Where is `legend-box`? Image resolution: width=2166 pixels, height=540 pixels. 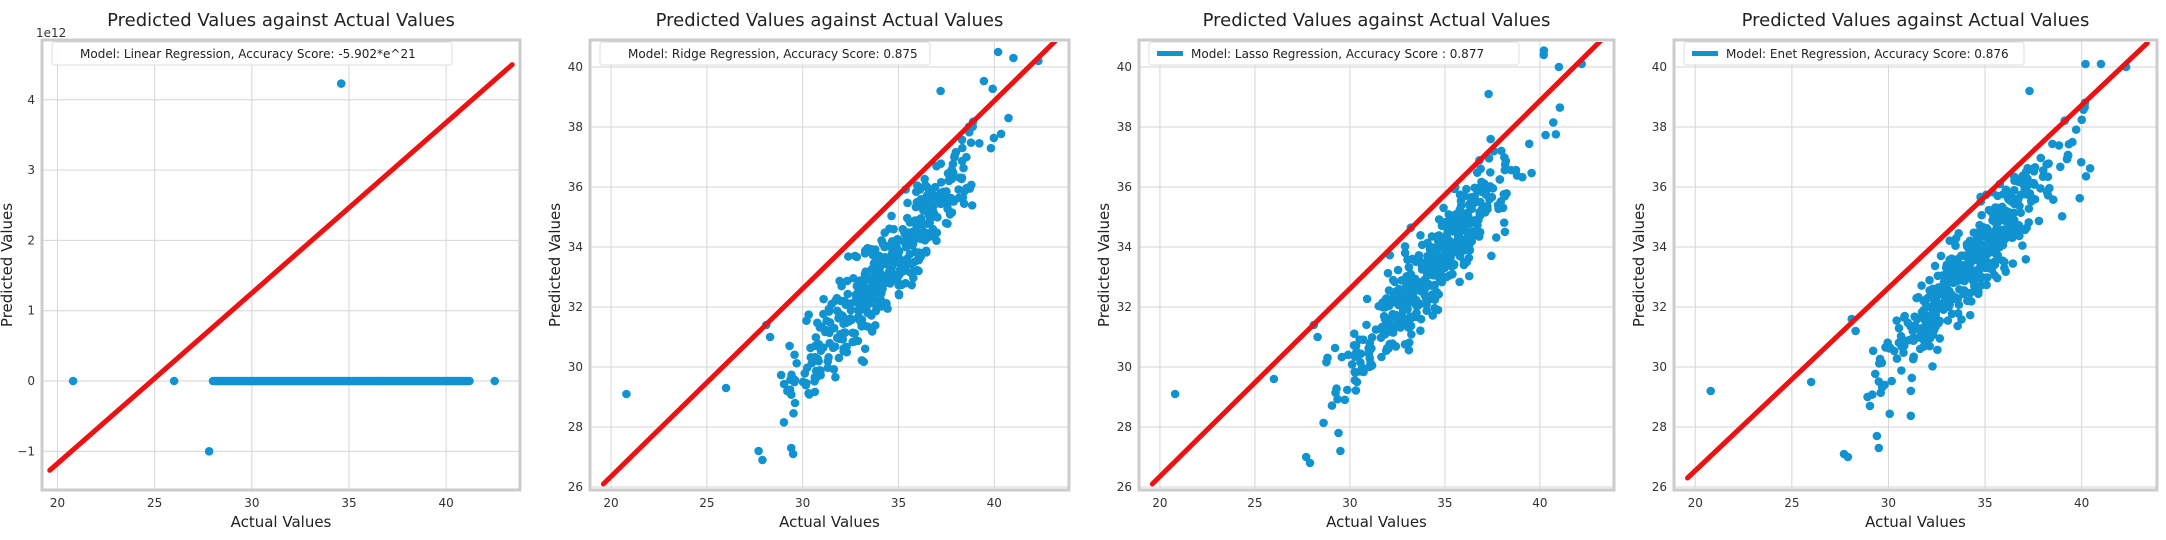 legend-box is located at coordinates (252, 53).